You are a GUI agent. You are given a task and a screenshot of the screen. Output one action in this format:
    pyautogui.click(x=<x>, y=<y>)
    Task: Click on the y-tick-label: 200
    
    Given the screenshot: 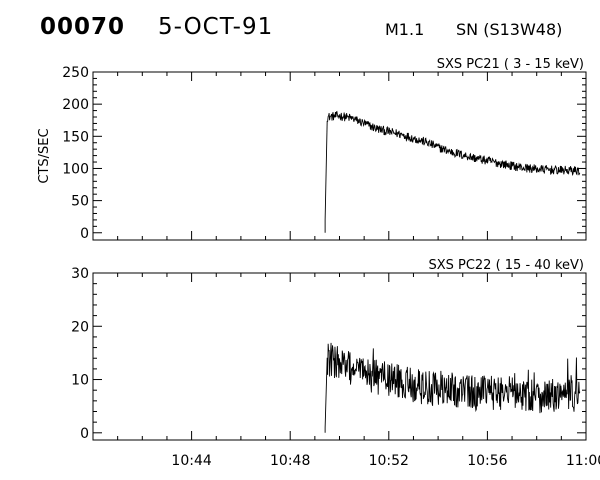 What is the action you would take?
    pyautogui.click(x=75, y=105)
    